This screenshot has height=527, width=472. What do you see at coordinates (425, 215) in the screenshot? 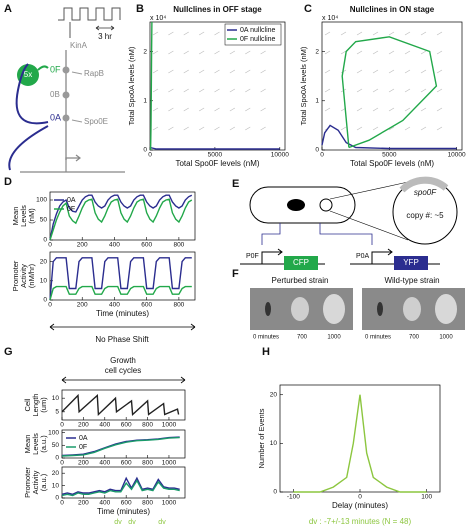
I see `copy-label: copy #: ~5` at bounding box center [425, 215].